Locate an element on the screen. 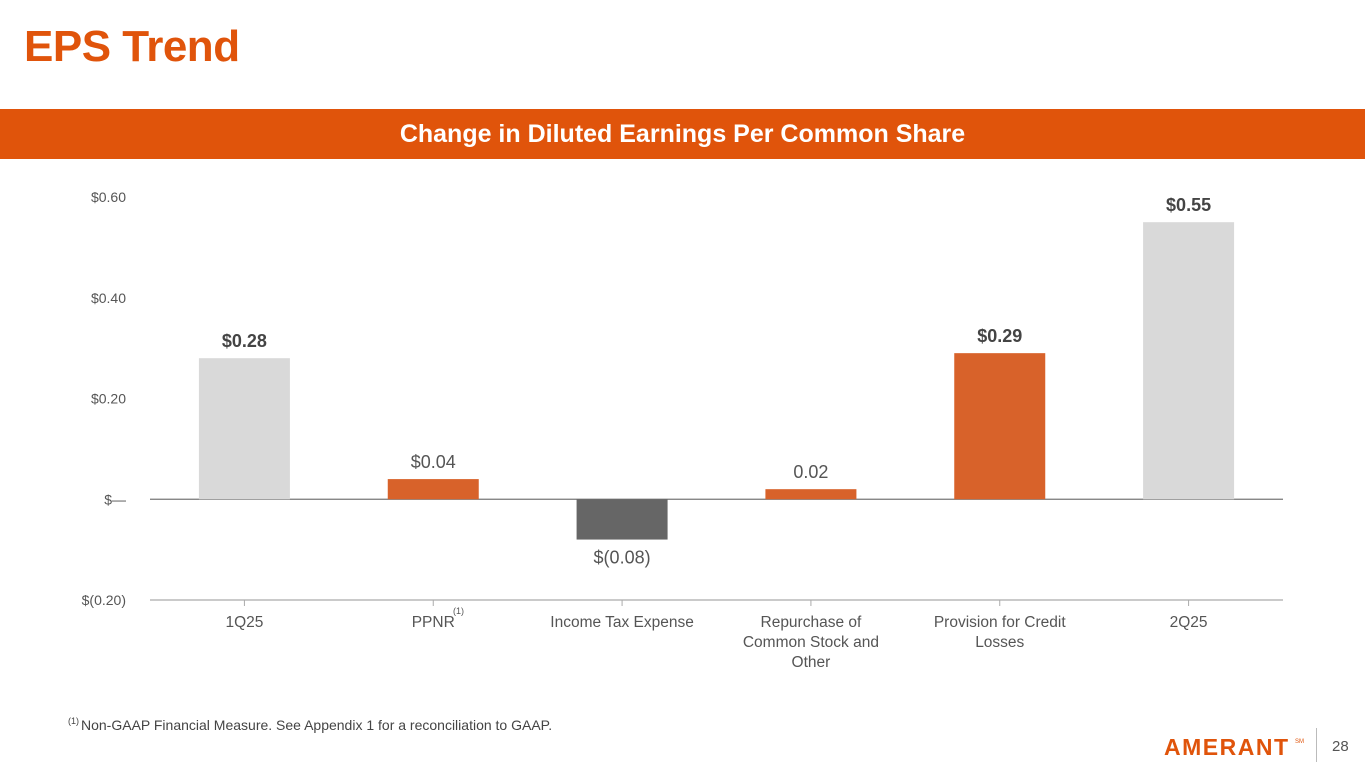 The width and height of the screenshot is (1365, 768). x-tick-label: PPNR is located at coordinates (433, 622).